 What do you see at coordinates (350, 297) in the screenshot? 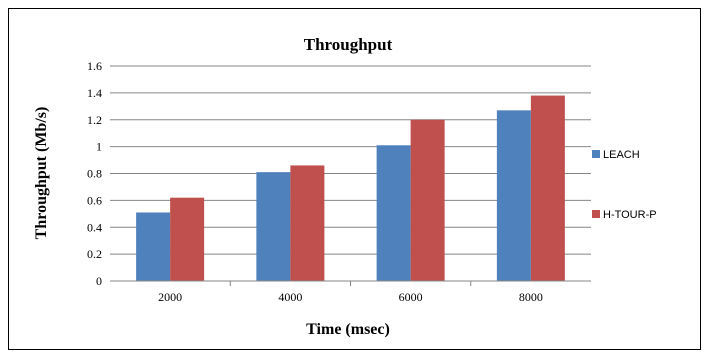
I see `x-tick-labels: 2000 4000 6000 8000` at bounding box center [350, 297].